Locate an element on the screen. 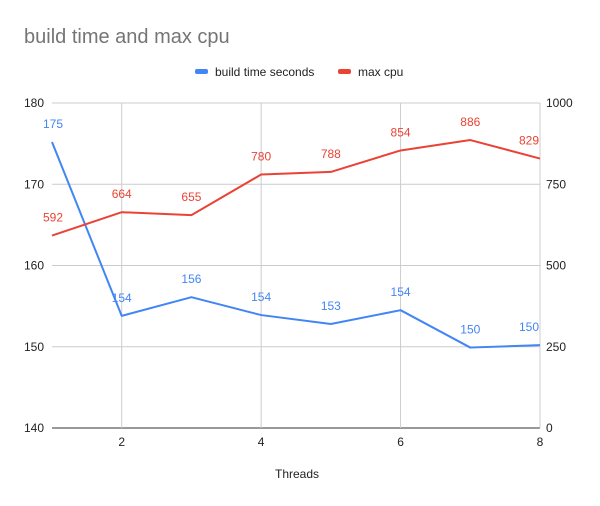  data-label: 156 is located at coordinates (191, 279).